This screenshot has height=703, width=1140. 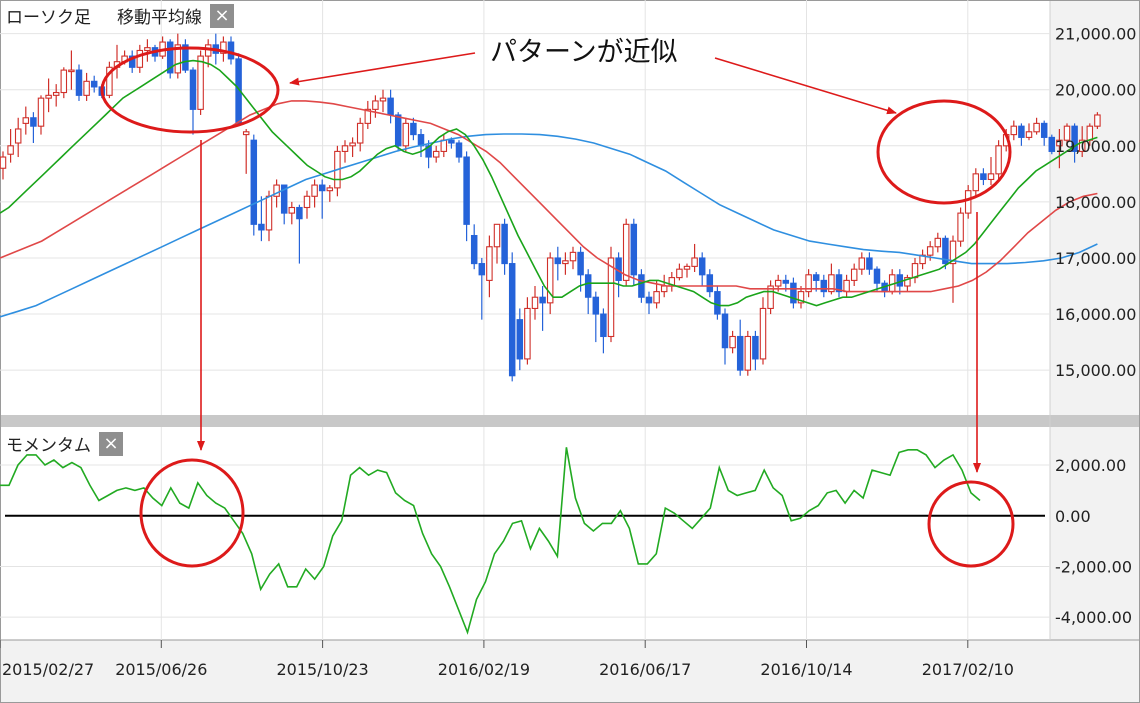 I want to click on highlight-ellipse-left, so click(x=190, y=90).